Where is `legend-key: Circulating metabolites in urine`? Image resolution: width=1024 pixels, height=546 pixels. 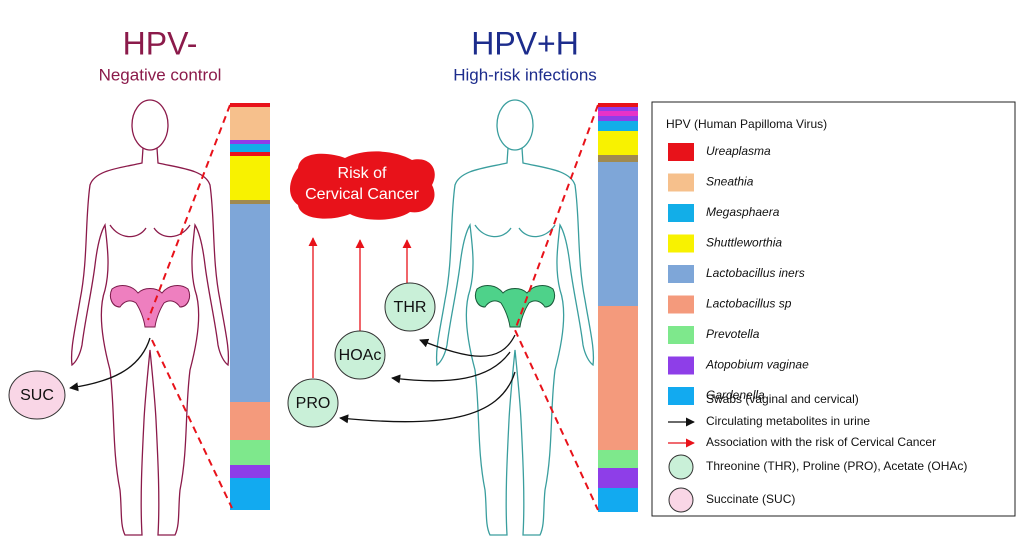 legend-key: Circulating metabolites in urine is located at coordinates (788, 421).